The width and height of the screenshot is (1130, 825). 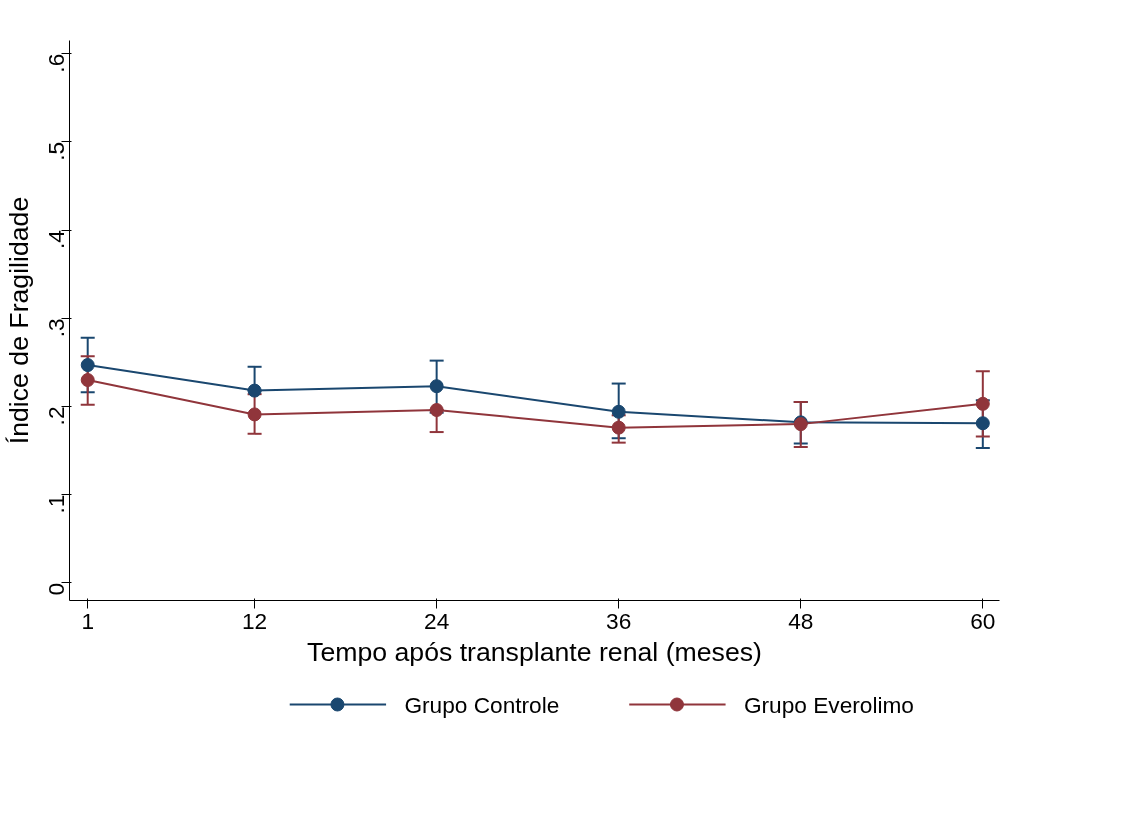 I want to click on y-tick-label: .2, so click(x=56, y=416).